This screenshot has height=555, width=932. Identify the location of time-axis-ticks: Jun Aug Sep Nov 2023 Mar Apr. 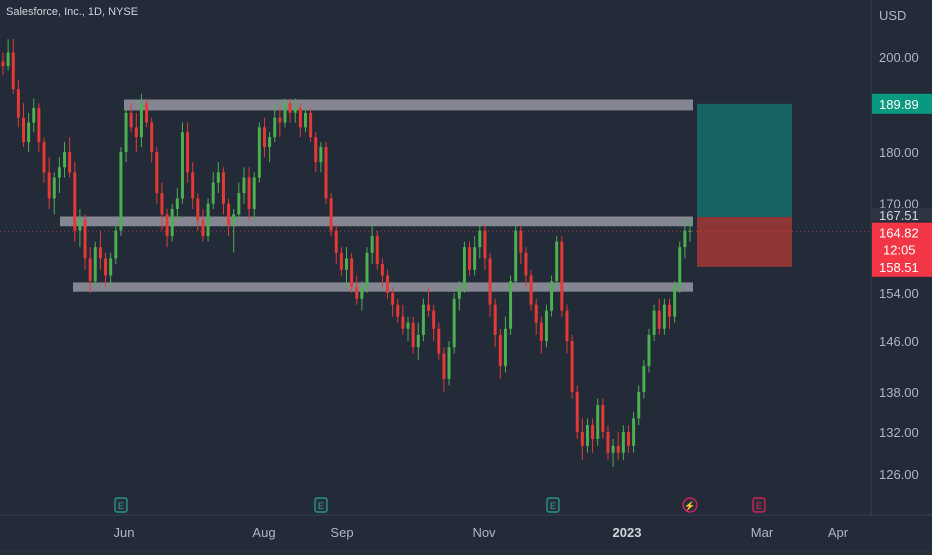
(481, 532).